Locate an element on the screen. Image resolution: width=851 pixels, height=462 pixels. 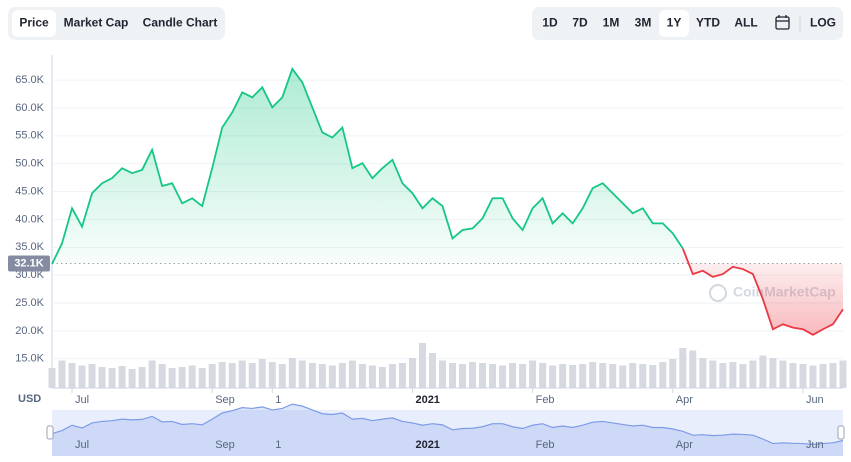
navigator-area is located at coordinates (447, 430).